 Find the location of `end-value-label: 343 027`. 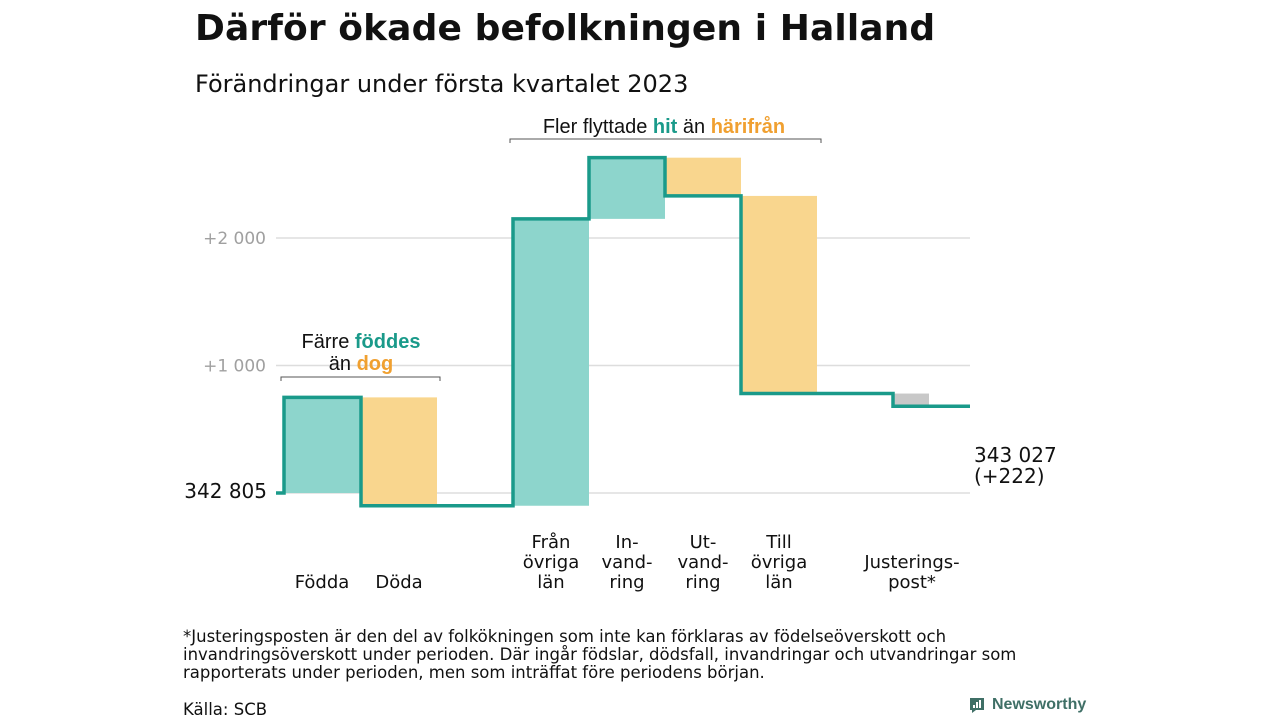

end-value-label: 343 027 is located at coordinates (1015, 455).